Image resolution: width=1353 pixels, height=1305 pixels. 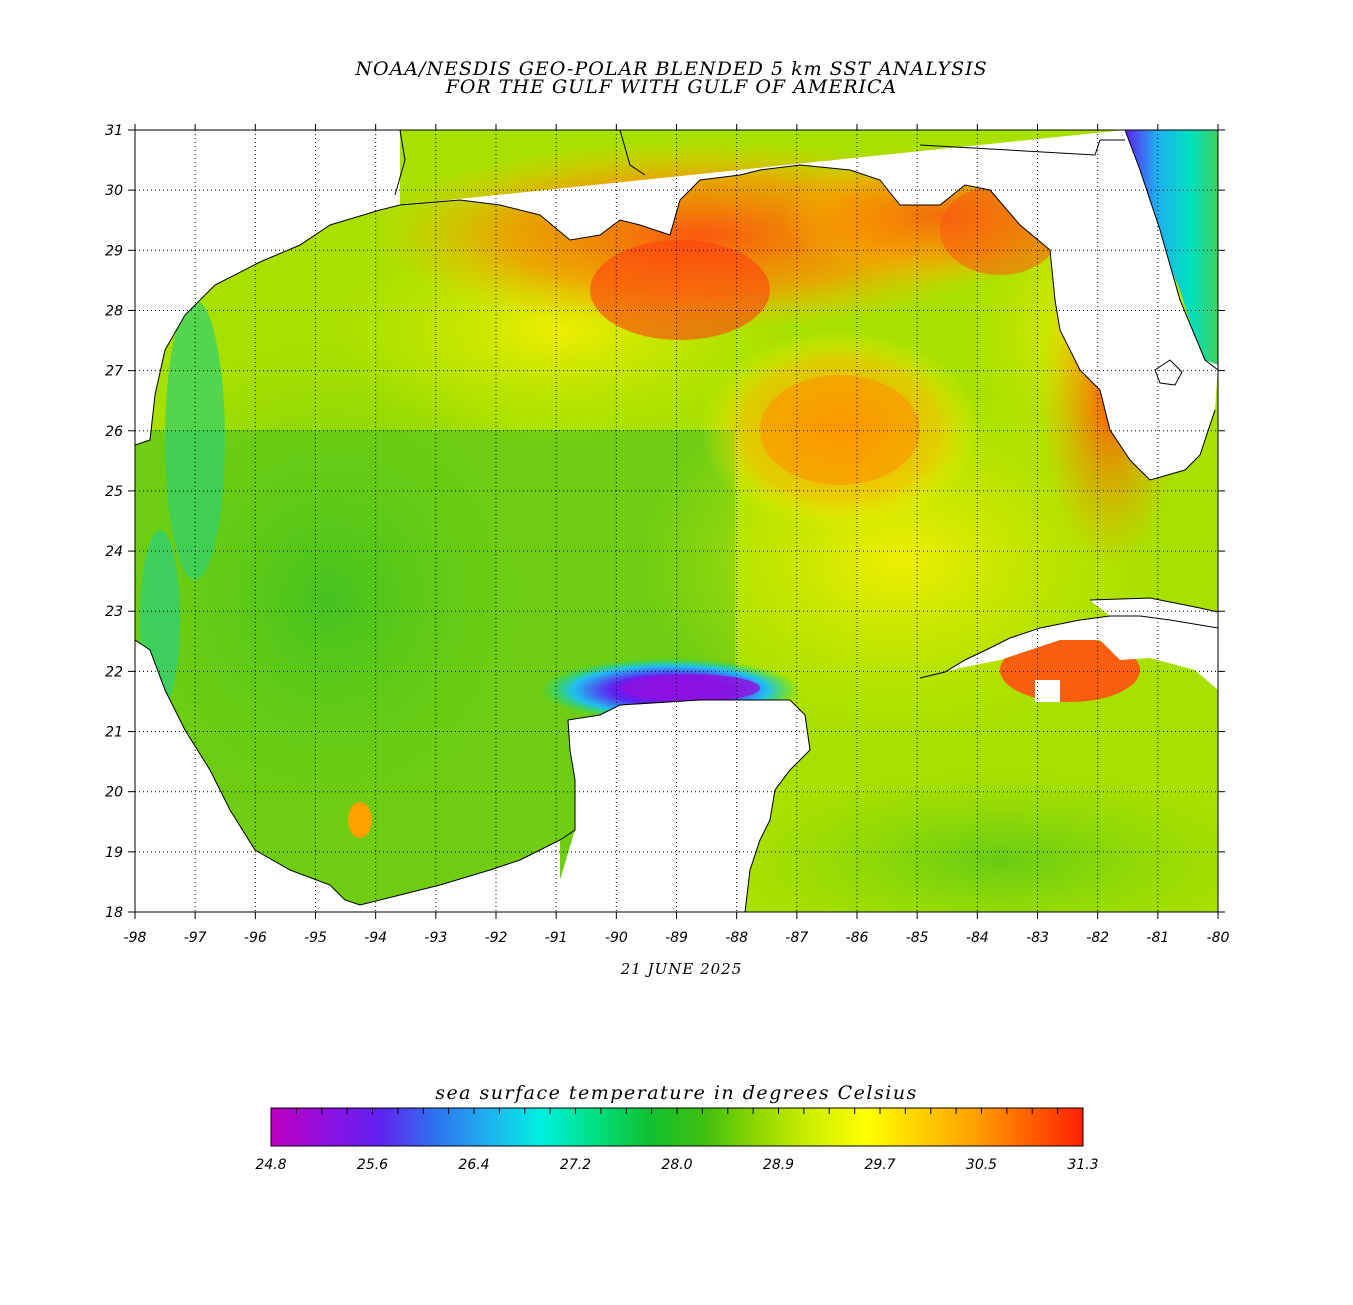 What do you see at coordinates (114, 131) in the screenshot?
I see `y-tick-label: 31` at bounding box center [114, 131].